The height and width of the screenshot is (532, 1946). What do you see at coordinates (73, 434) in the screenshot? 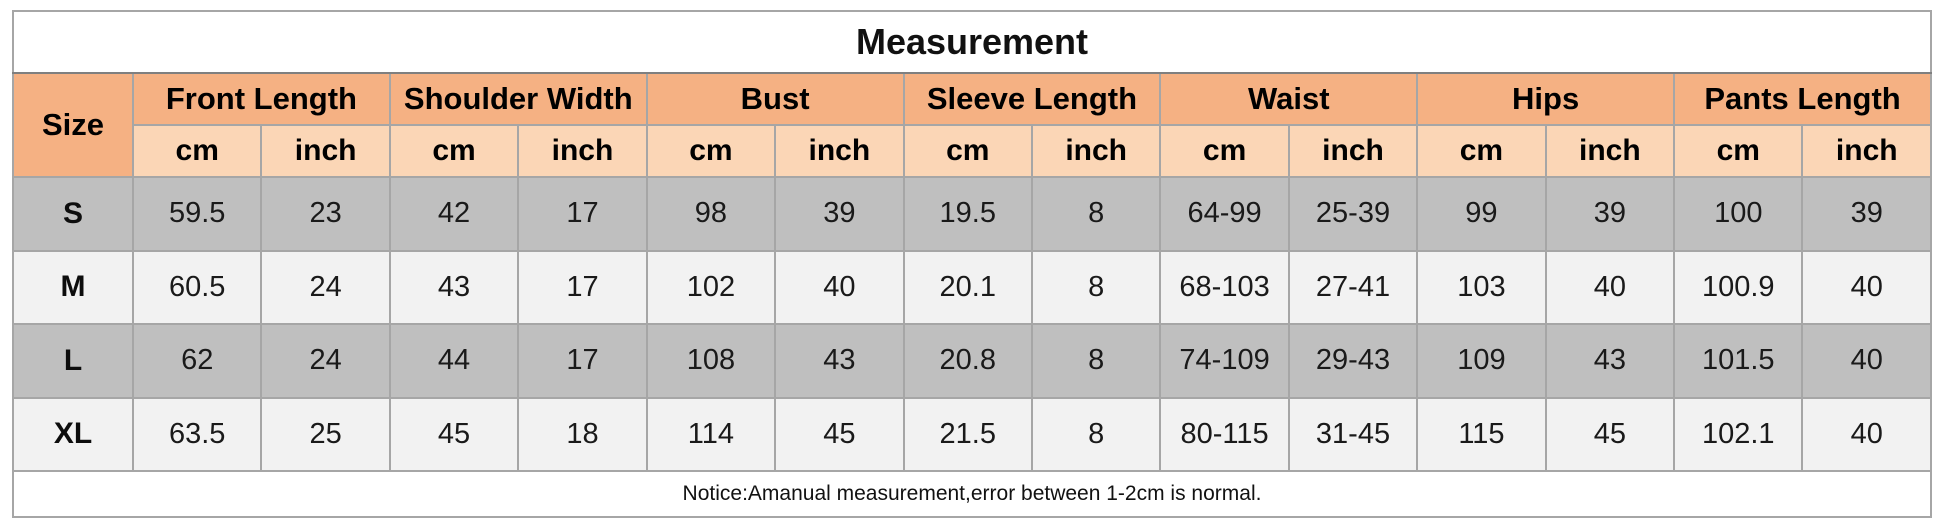
I see `size-label: XL` at bounding box center [73, 434].